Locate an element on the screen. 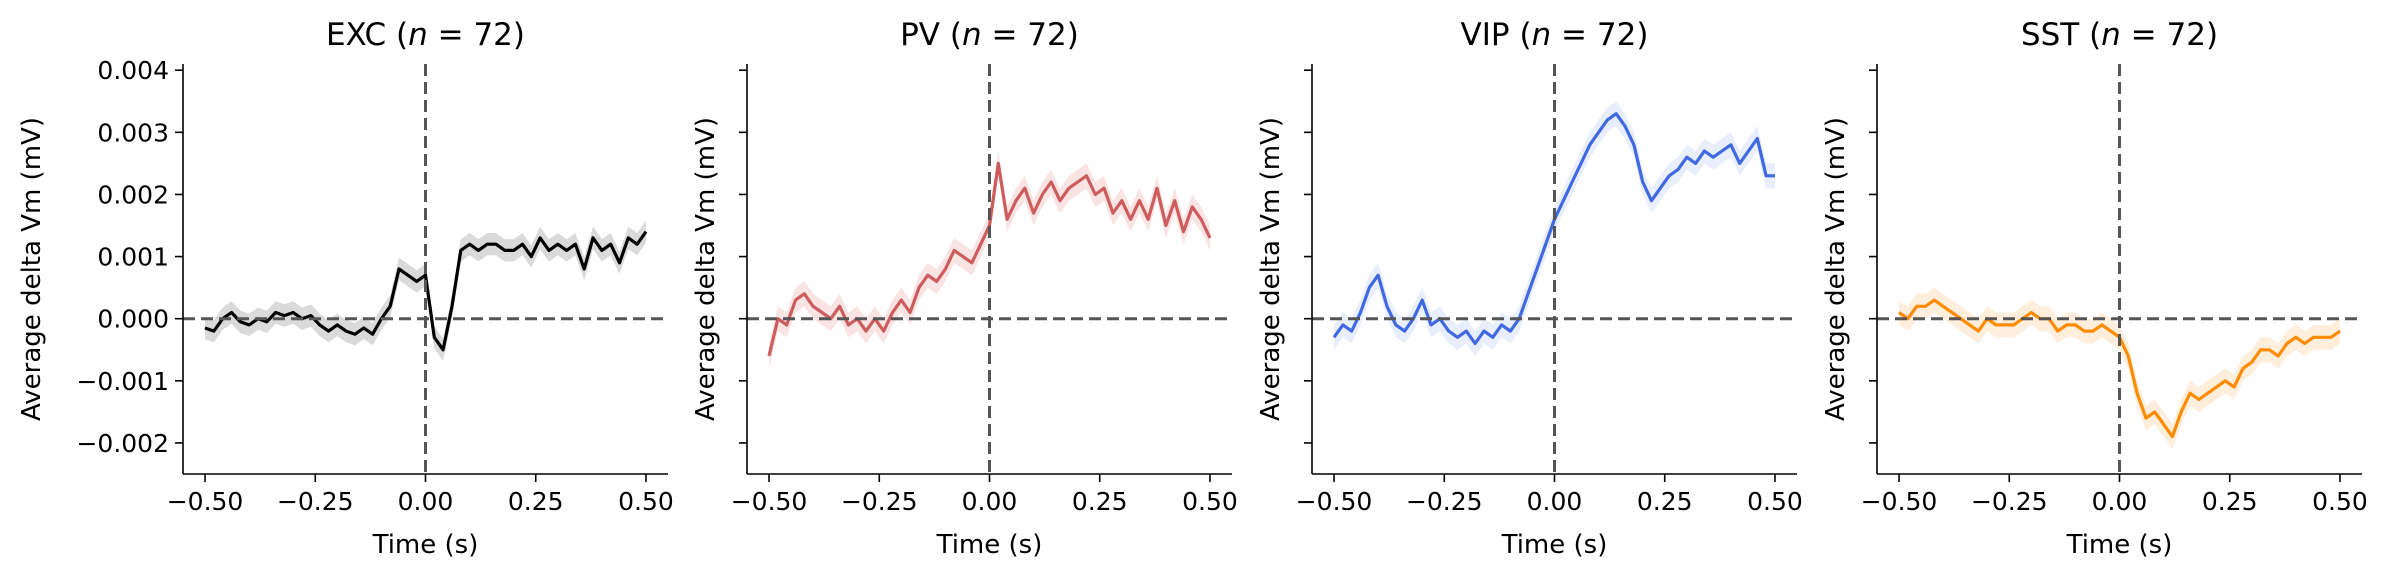  title-group: SST ( is located at coordinates (2061, 35).